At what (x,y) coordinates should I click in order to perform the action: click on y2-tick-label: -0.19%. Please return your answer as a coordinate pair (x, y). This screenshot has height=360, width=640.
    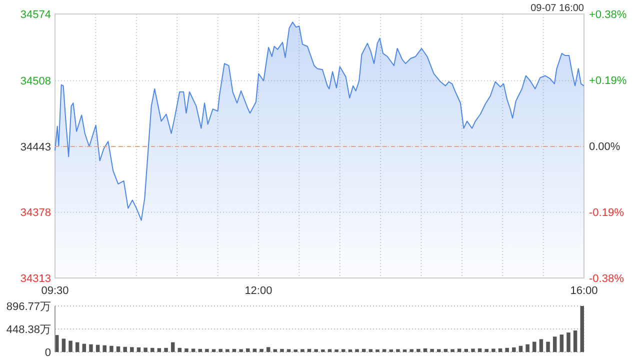
    Looking at the image, I should click on (606, 212).